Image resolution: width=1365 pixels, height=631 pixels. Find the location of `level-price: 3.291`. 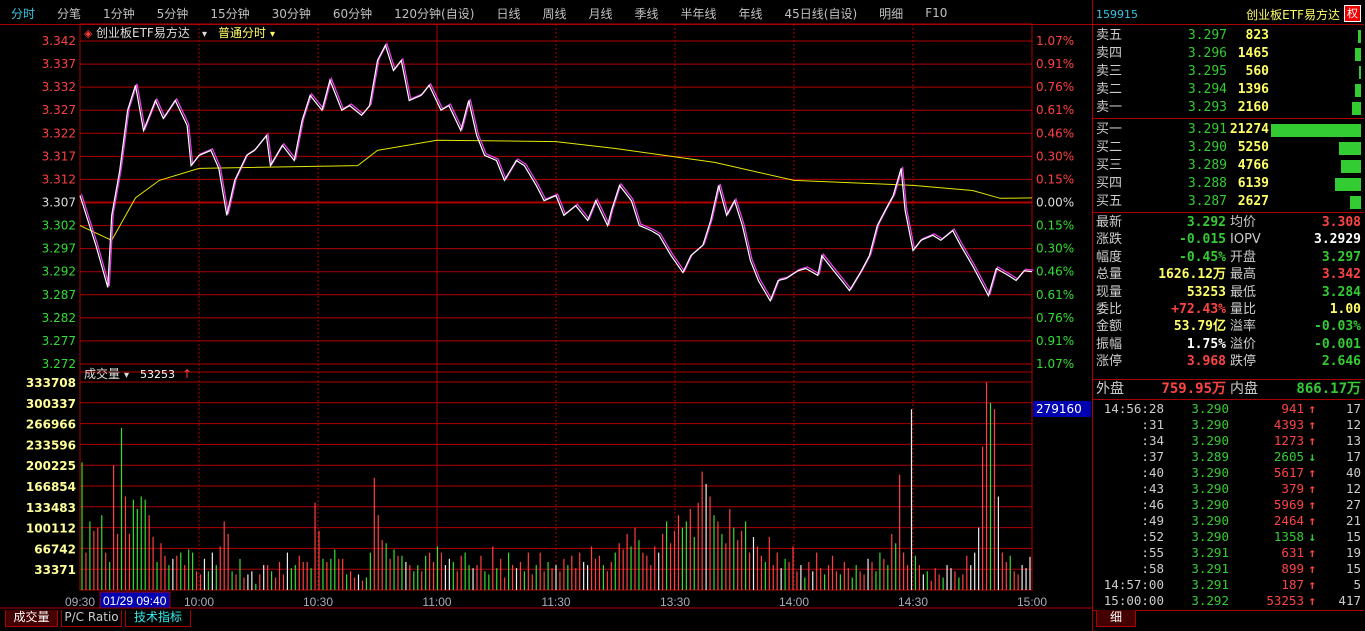

level-price: 3.291 is located at coordinates (1207, 129).